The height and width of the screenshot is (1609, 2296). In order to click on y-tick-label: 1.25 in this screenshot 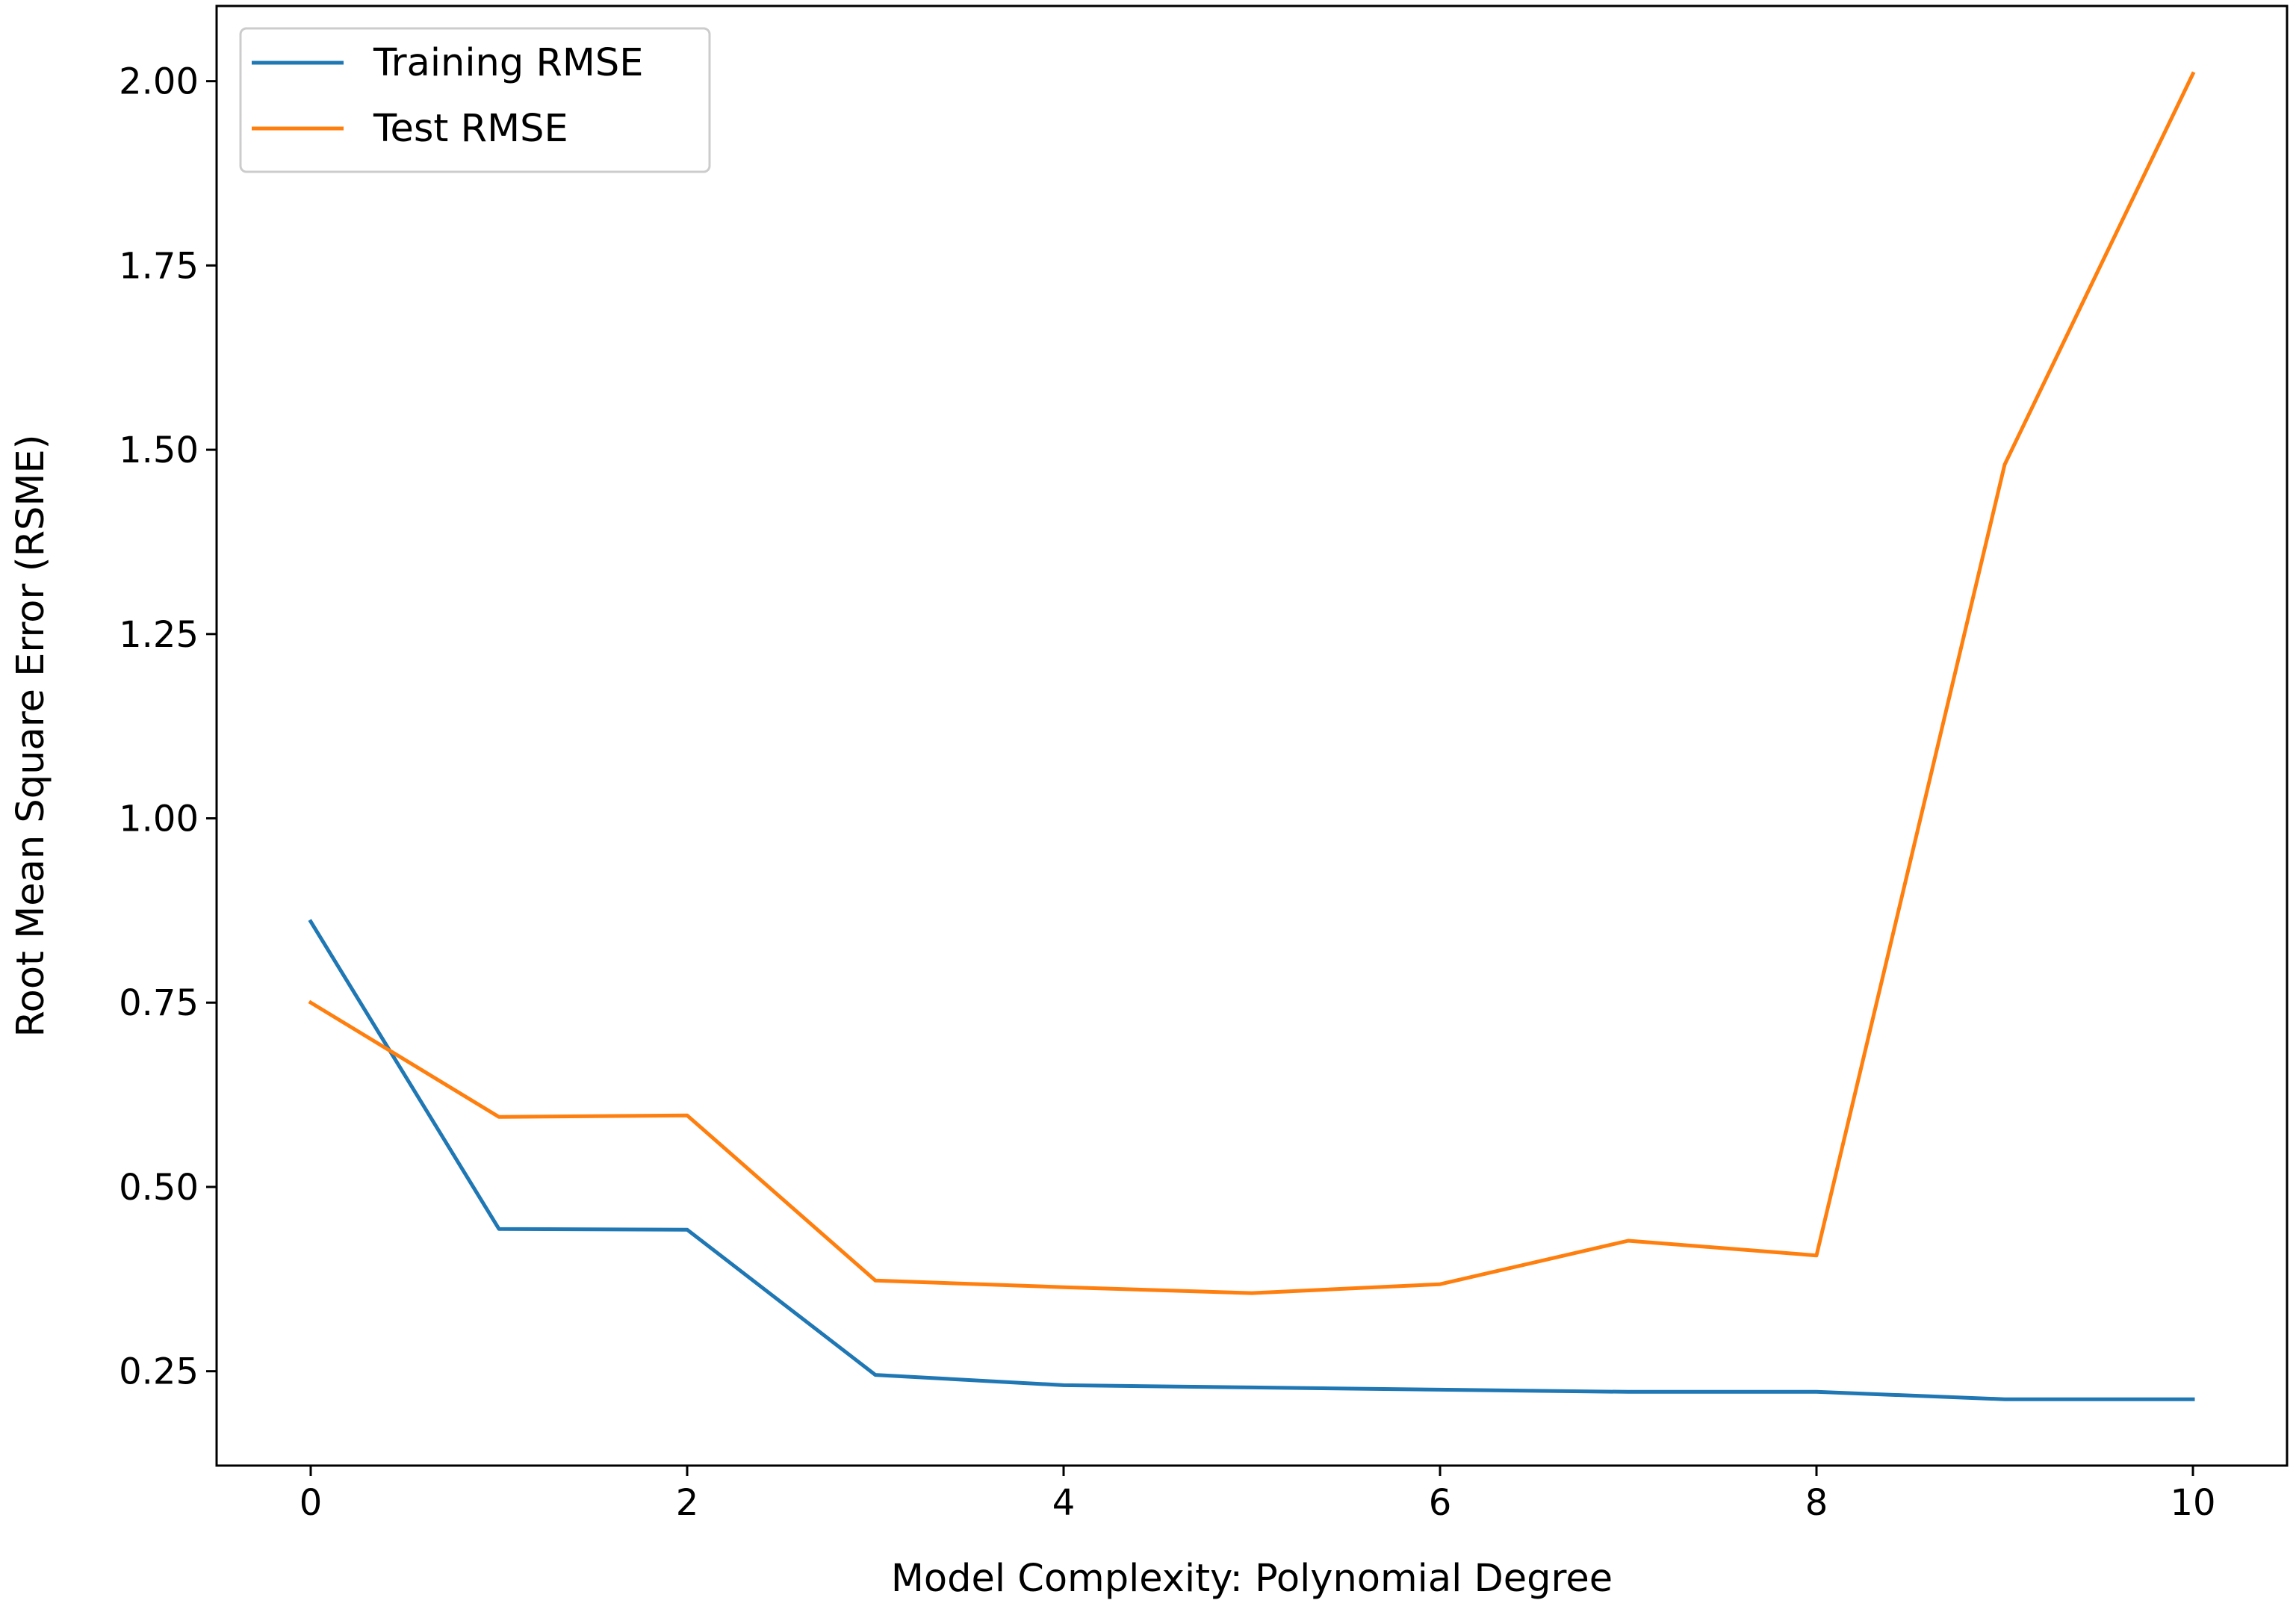, I will do `click(159, 635)`.